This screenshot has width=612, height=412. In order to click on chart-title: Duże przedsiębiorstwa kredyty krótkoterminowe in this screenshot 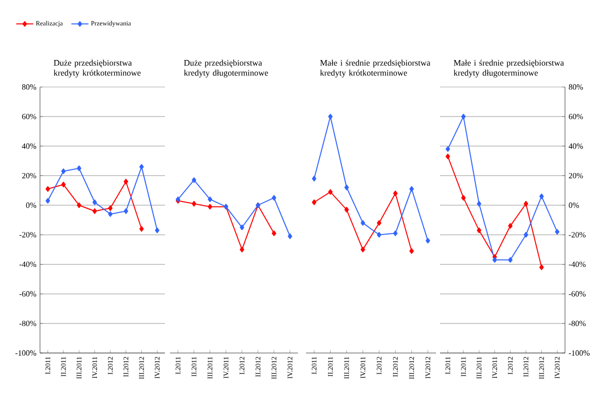, I will do `click(97, 69)`.